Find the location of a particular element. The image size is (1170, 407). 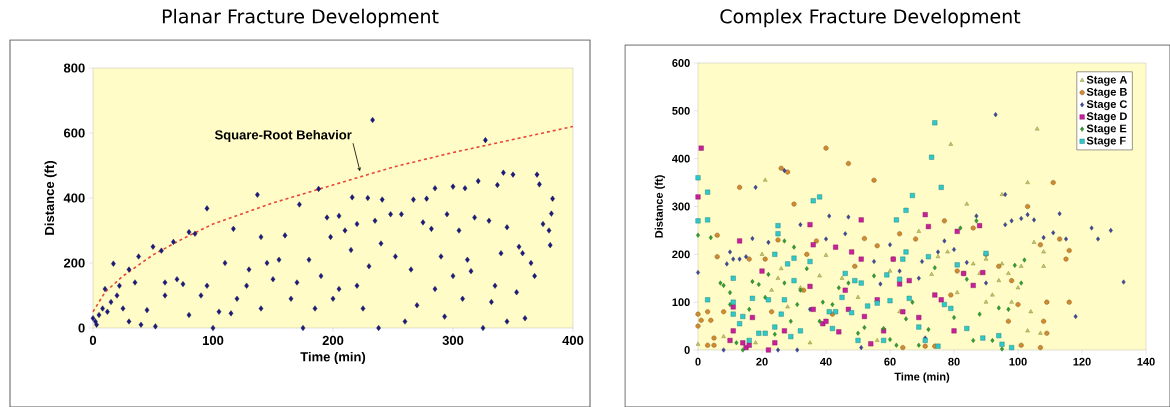

annotation: Square-Root Behavior is located at coordinates (283, 136).